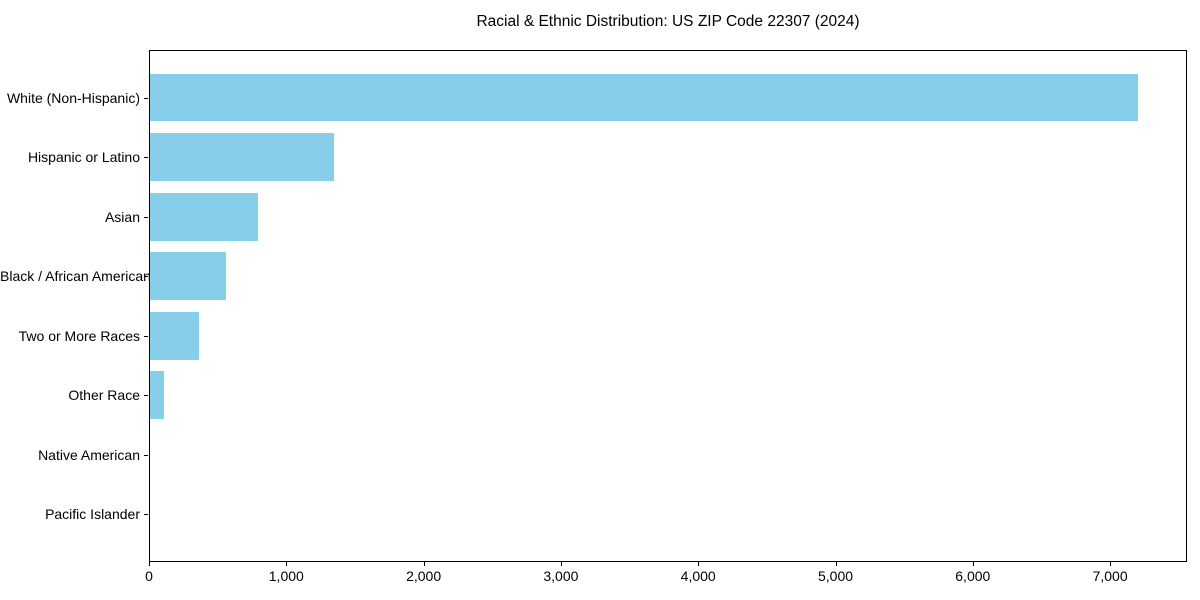 The image size is (1200, 600). Describe the element at coordinates (644, 97) in the screenshot. I see `bar-white-non-hispanic` at that location.